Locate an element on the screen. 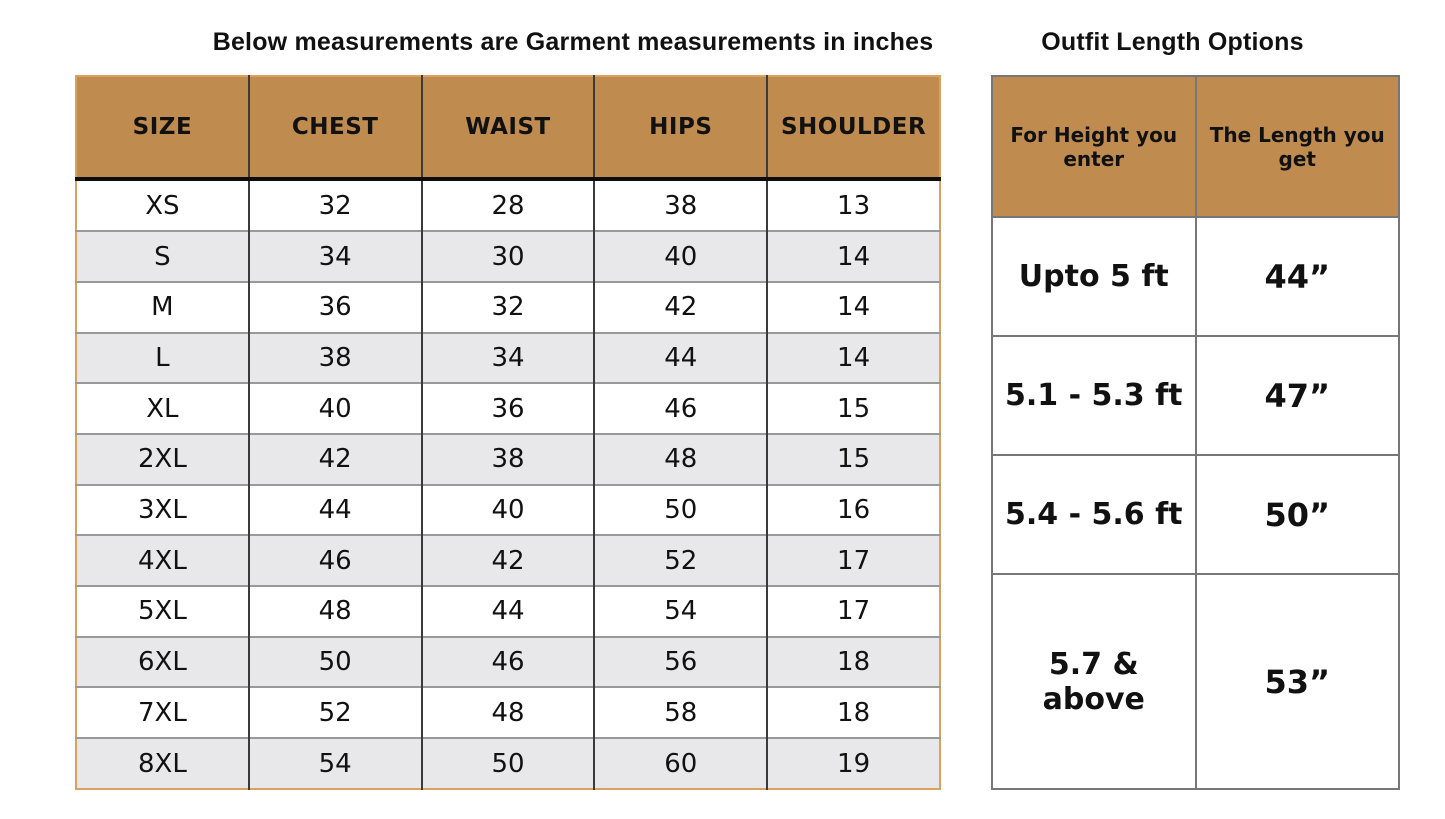 The width and height of the screenshot is (1445, 819). table-row: M 36 32 42 14 is located at coordinates (508, 306).